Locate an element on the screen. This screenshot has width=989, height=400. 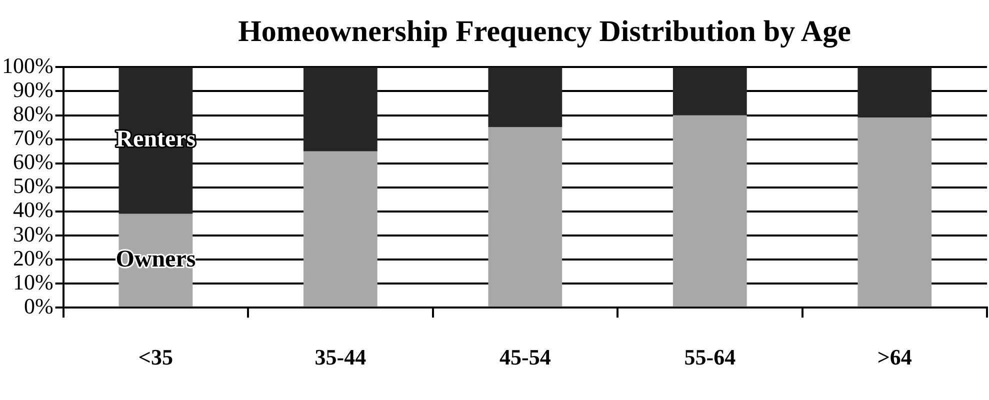
y-tick-label: 100% is located at coordinates (28, 65).